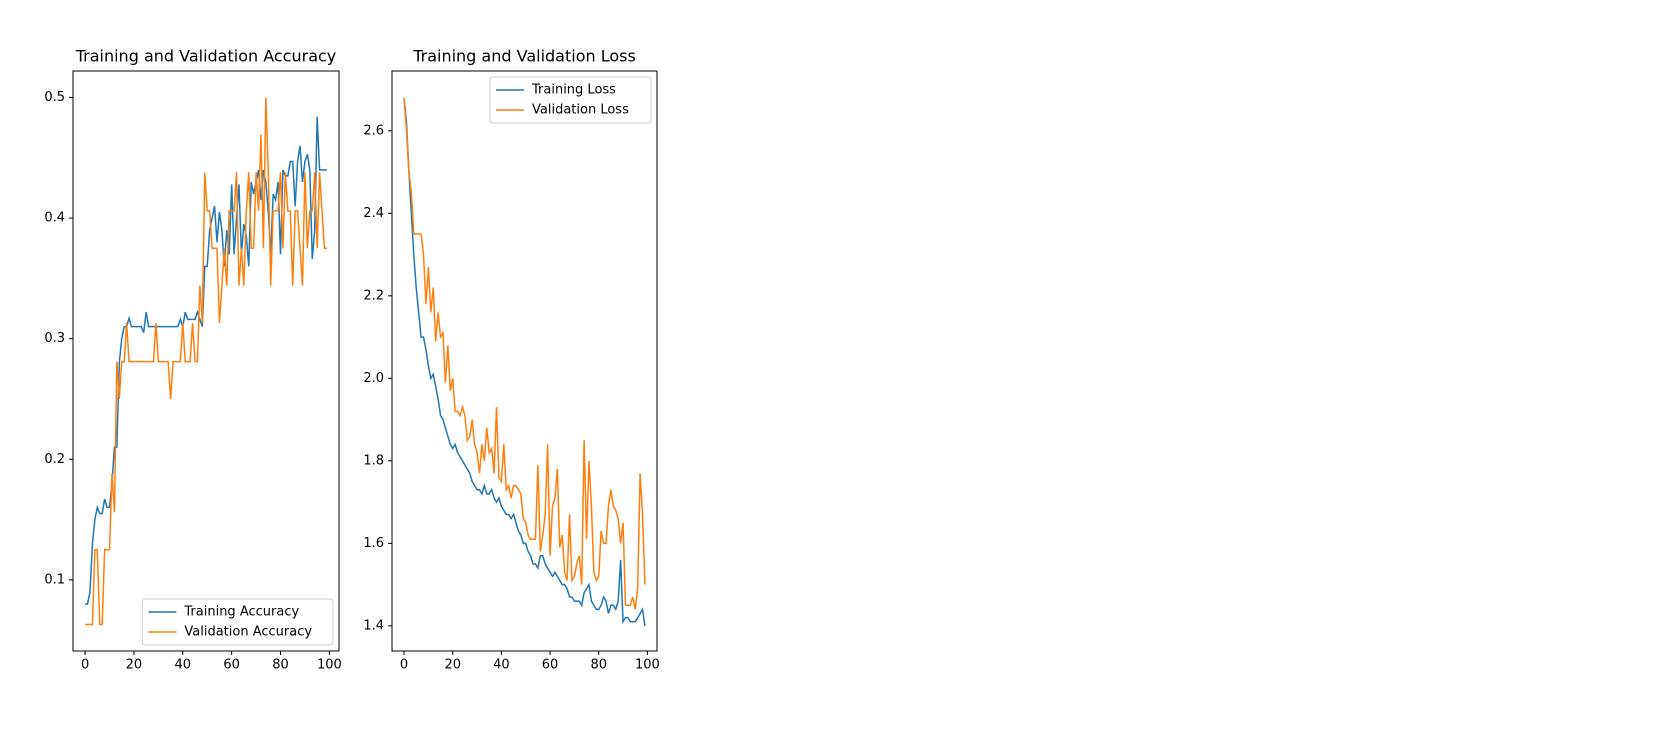  What do you see at coordinates (206, 56) in the screenshot?
I see `chart-title: Training and Validation Accuracy` at bounding box center [206, 56].